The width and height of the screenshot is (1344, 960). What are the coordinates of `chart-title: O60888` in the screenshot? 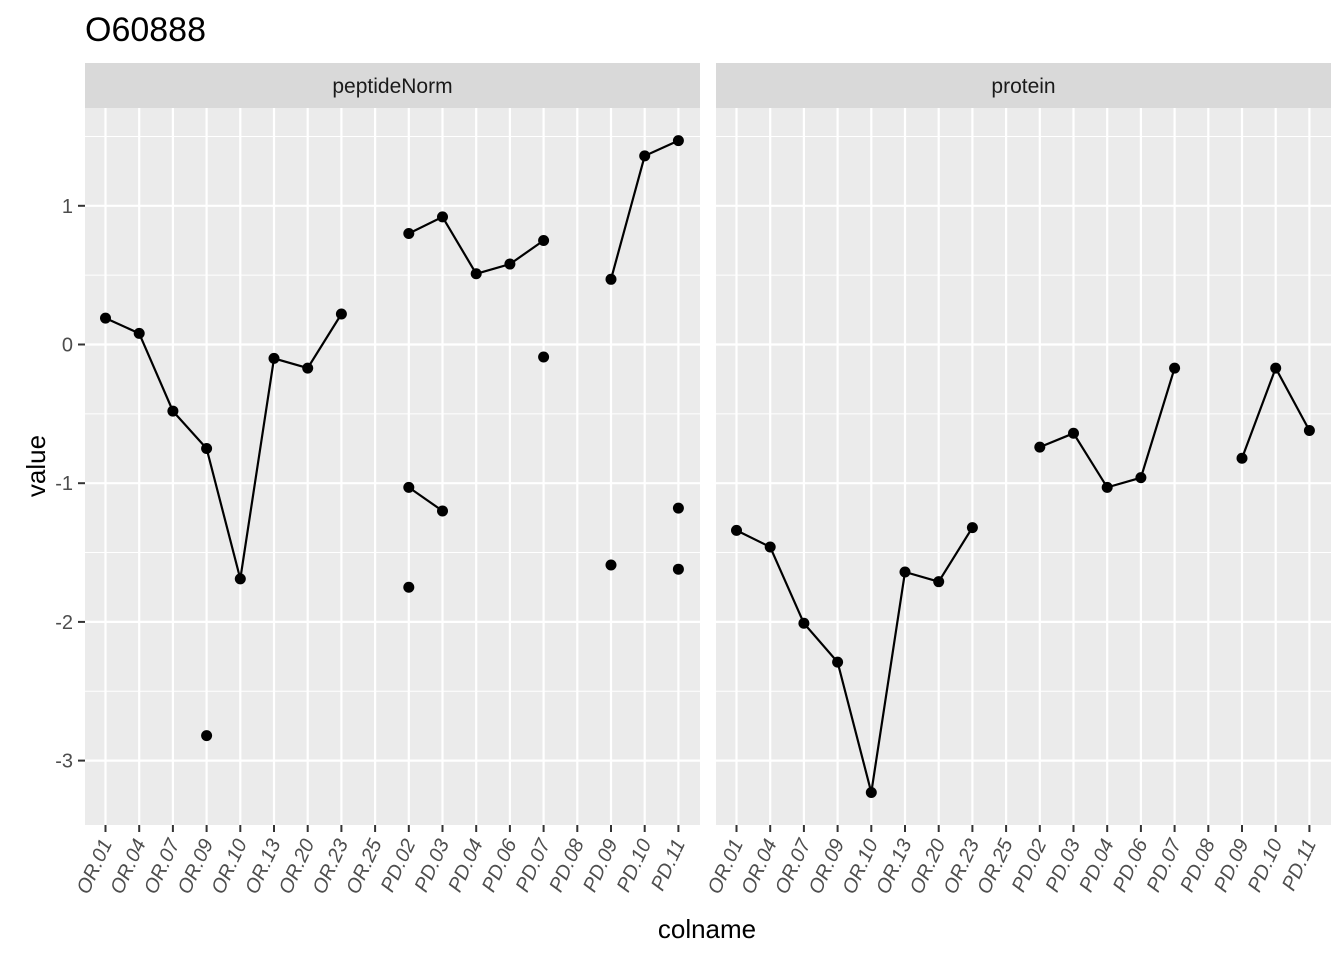 It's located at (145, 30).